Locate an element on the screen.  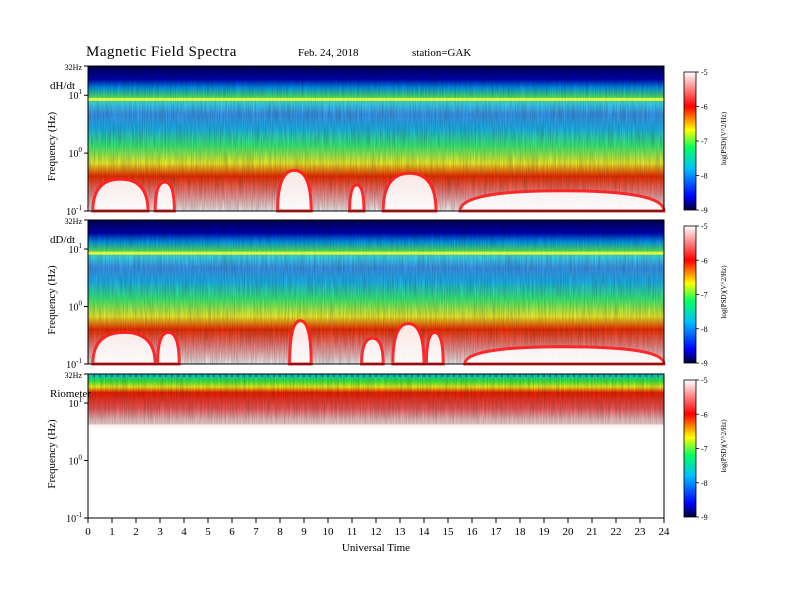
x-tick-label: 5 is located at coordinates (208, 532).